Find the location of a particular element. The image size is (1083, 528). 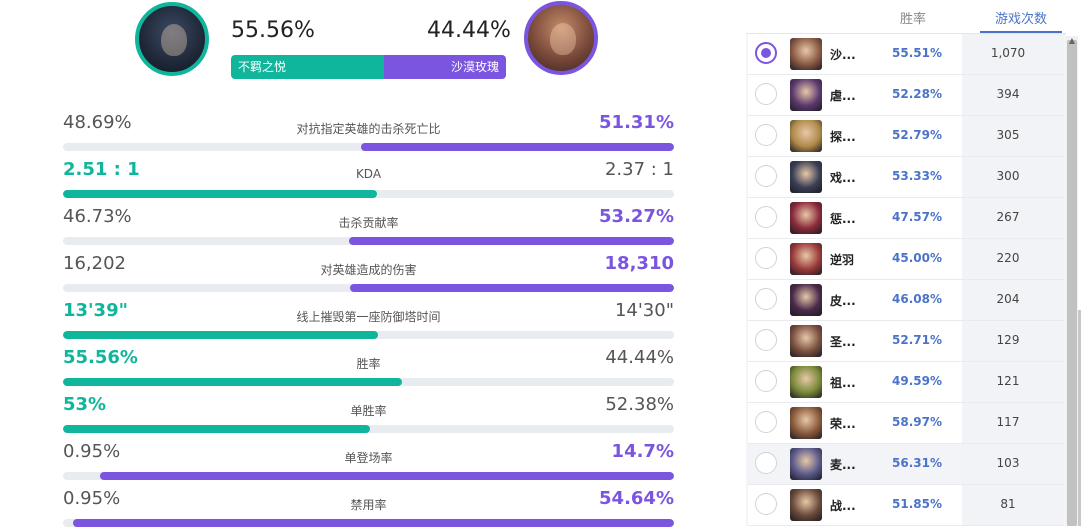

stat-row: 0.95% 单登场率 14.7% is located at coordinates (368, 461).